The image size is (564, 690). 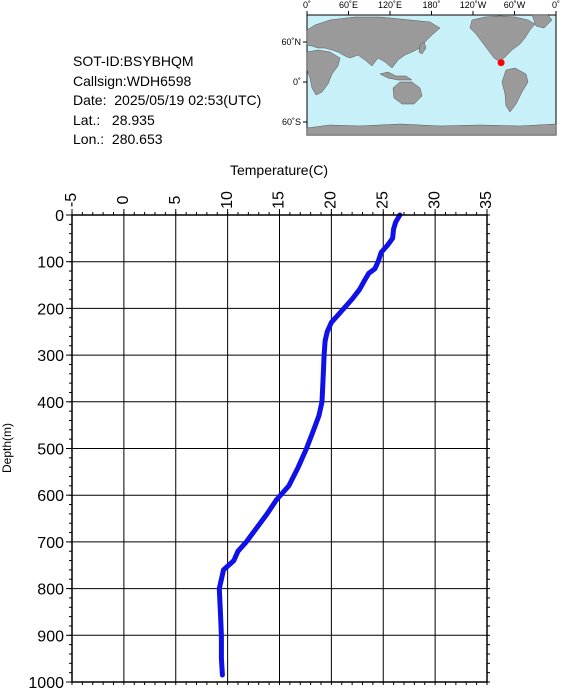 What do you see at coordinates (515, 5) in the screenshot?
I see `map-lon-label: 60˚W` at bounding box center [515, 5].